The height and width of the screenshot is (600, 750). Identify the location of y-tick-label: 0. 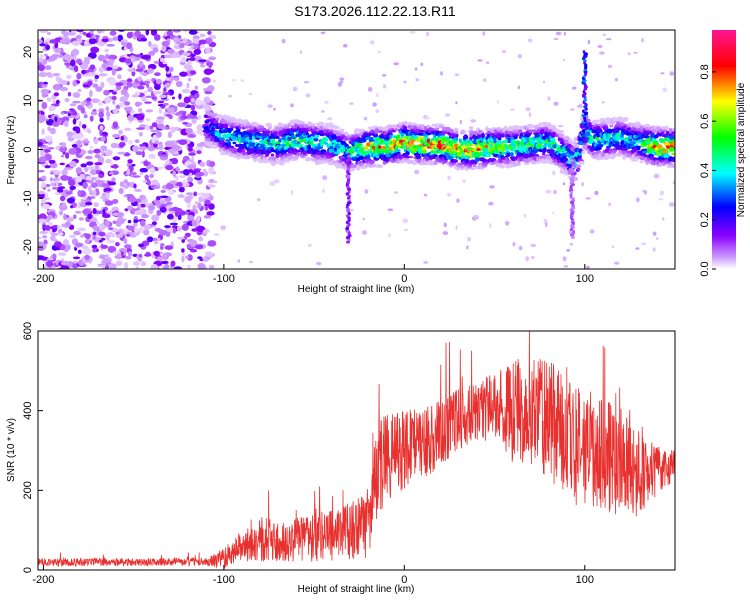
(28, 570).